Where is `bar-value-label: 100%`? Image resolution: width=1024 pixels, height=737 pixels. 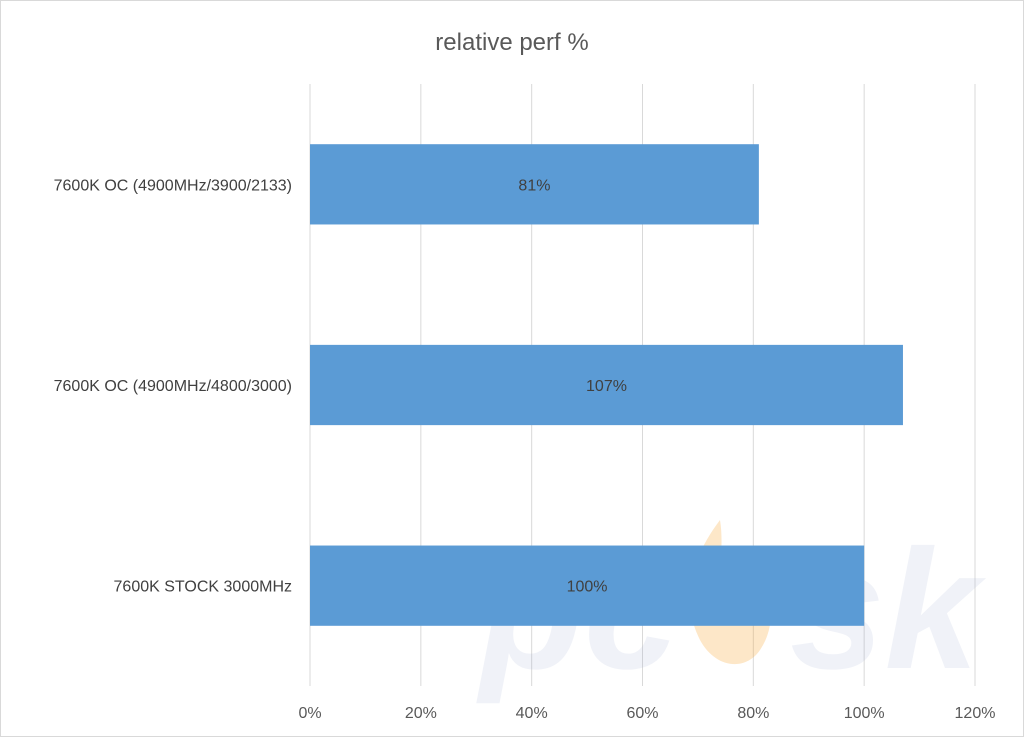 bar-value-label: 100% is located at coordinates (587, 587).